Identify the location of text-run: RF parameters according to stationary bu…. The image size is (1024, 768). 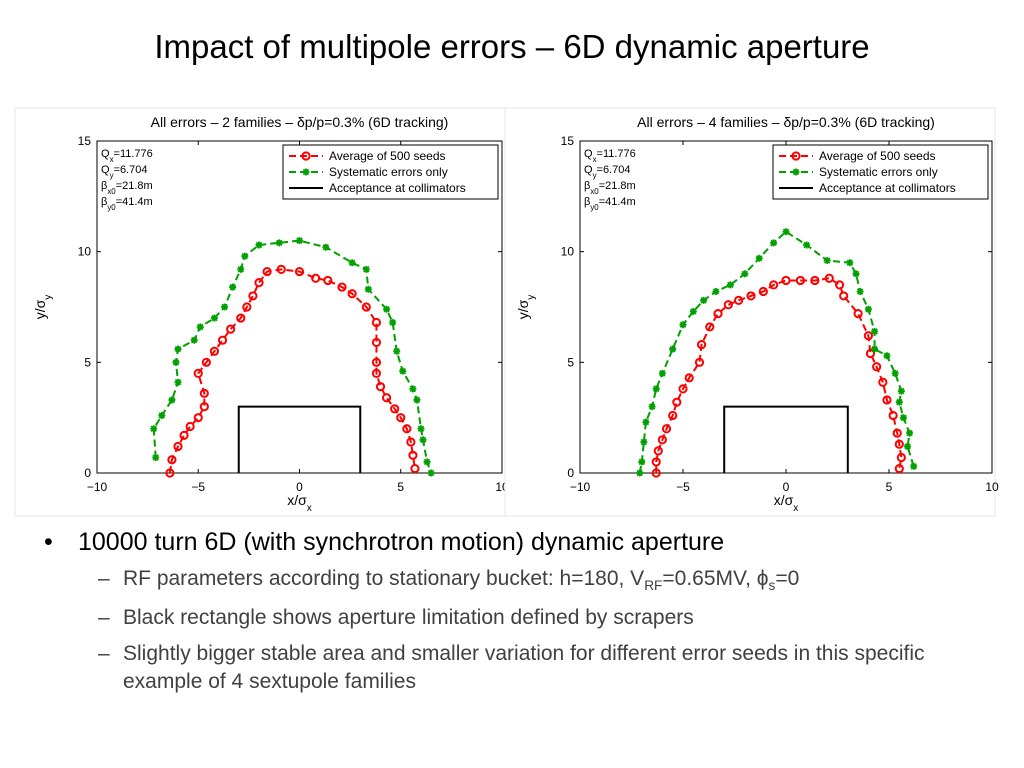
(384, 578).